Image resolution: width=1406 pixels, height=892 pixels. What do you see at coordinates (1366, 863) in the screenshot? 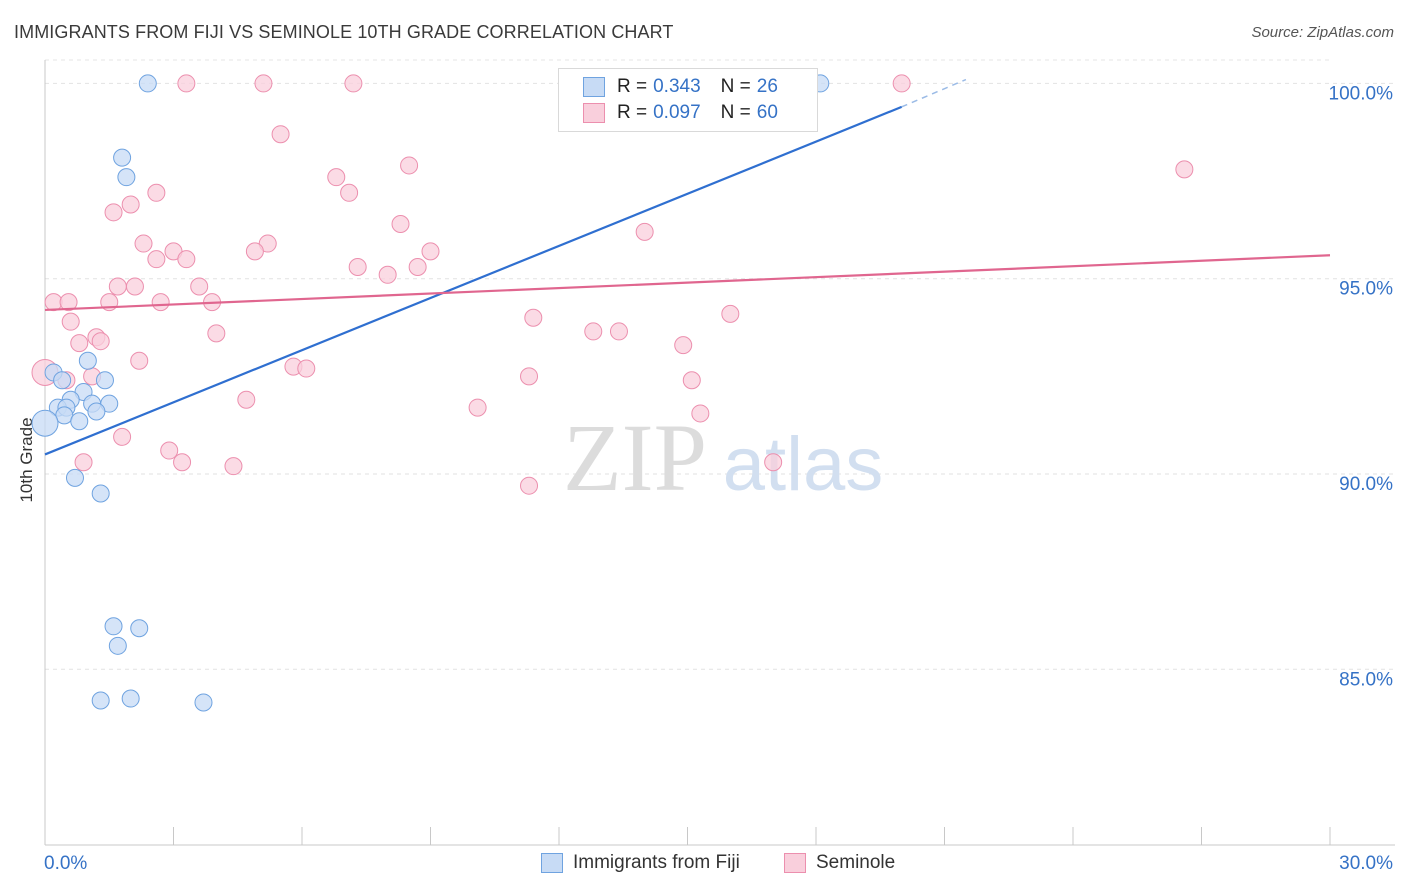
I see `x-tick-label: 30.0%` at bounding box center [1366, 863].